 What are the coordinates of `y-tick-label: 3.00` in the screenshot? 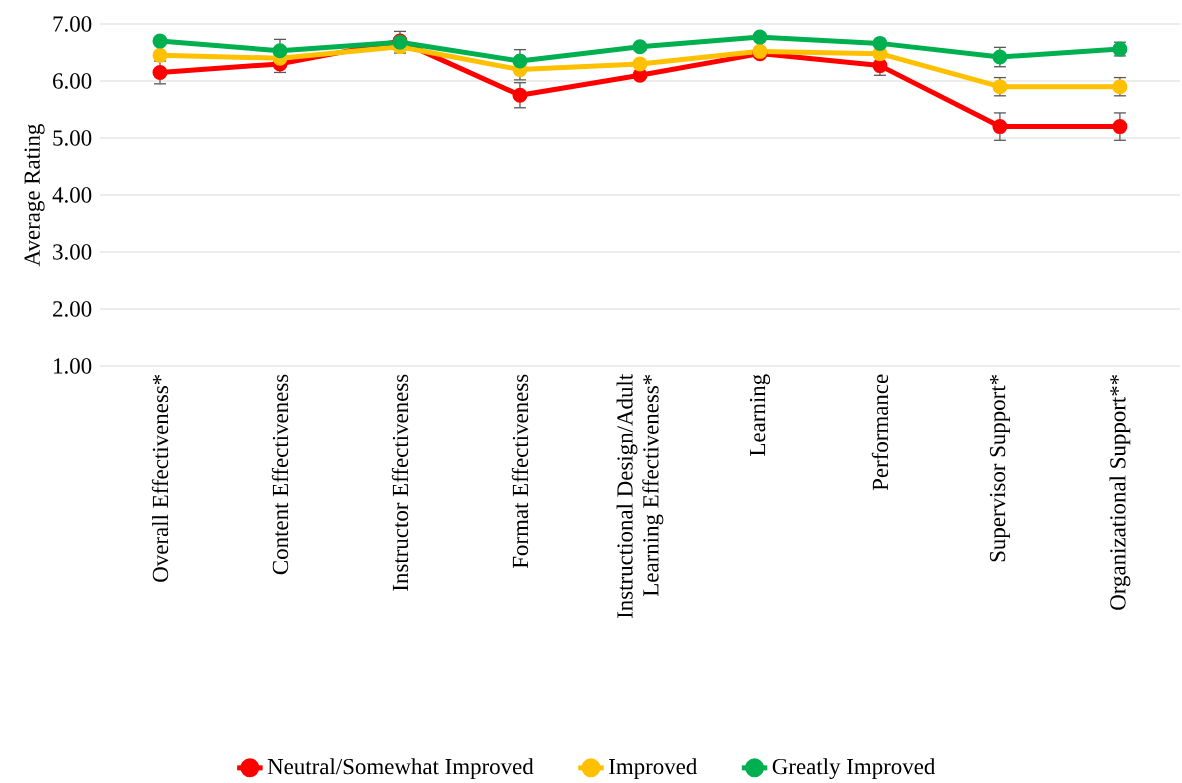 It's located at (72, 252).